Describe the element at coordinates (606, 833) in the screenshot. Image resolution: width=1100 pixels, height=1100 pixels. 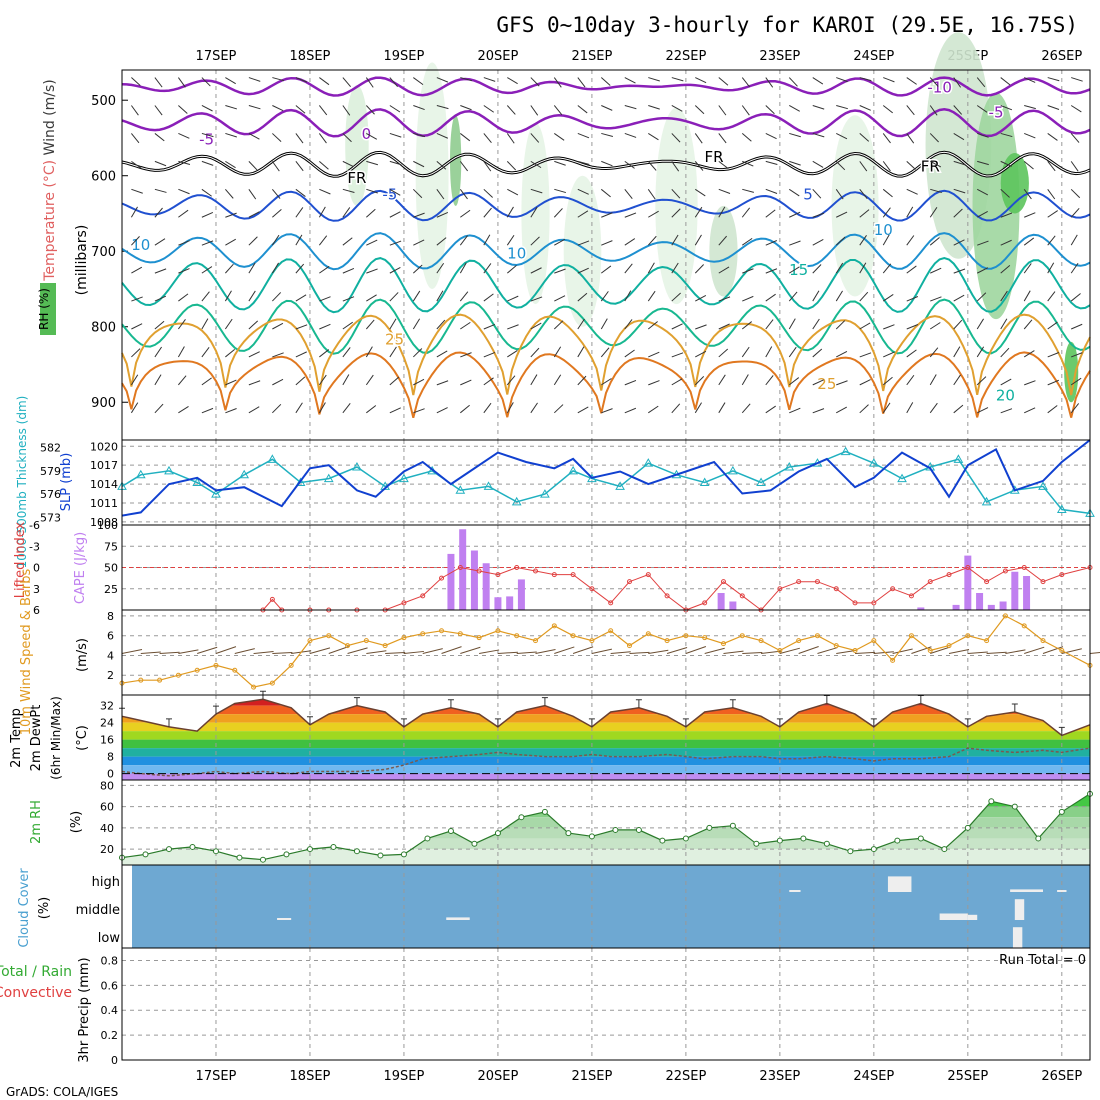
I see `rh-band` at that location.